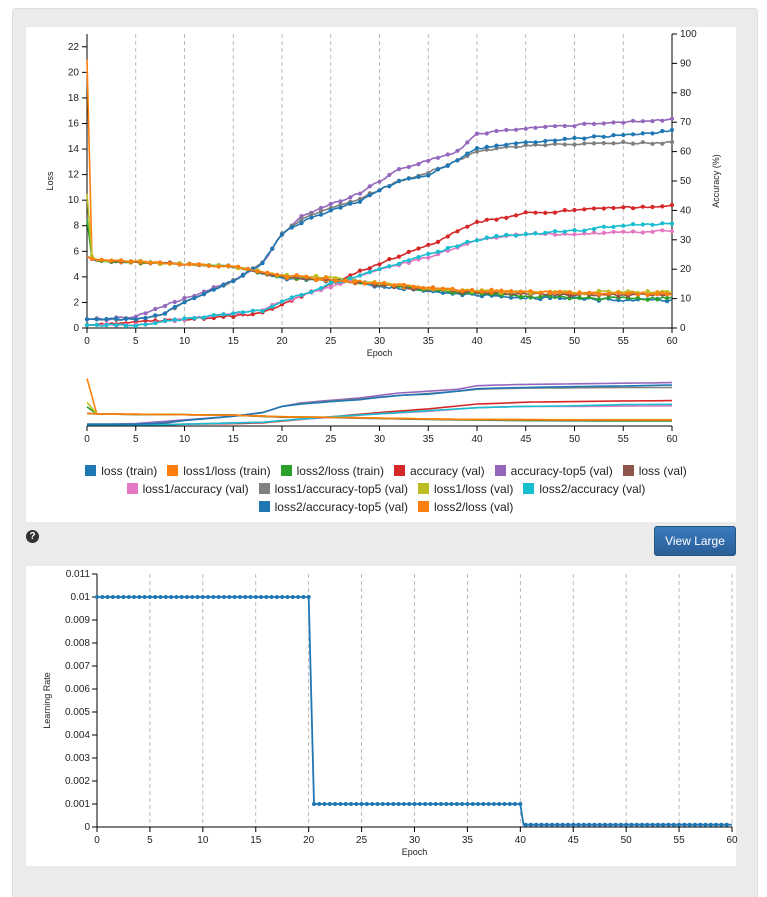  Describe the element at coordinates (333, 489) in the screenshot. I see `legend-item: loss1/accuracy-top5 (val)` at that location.